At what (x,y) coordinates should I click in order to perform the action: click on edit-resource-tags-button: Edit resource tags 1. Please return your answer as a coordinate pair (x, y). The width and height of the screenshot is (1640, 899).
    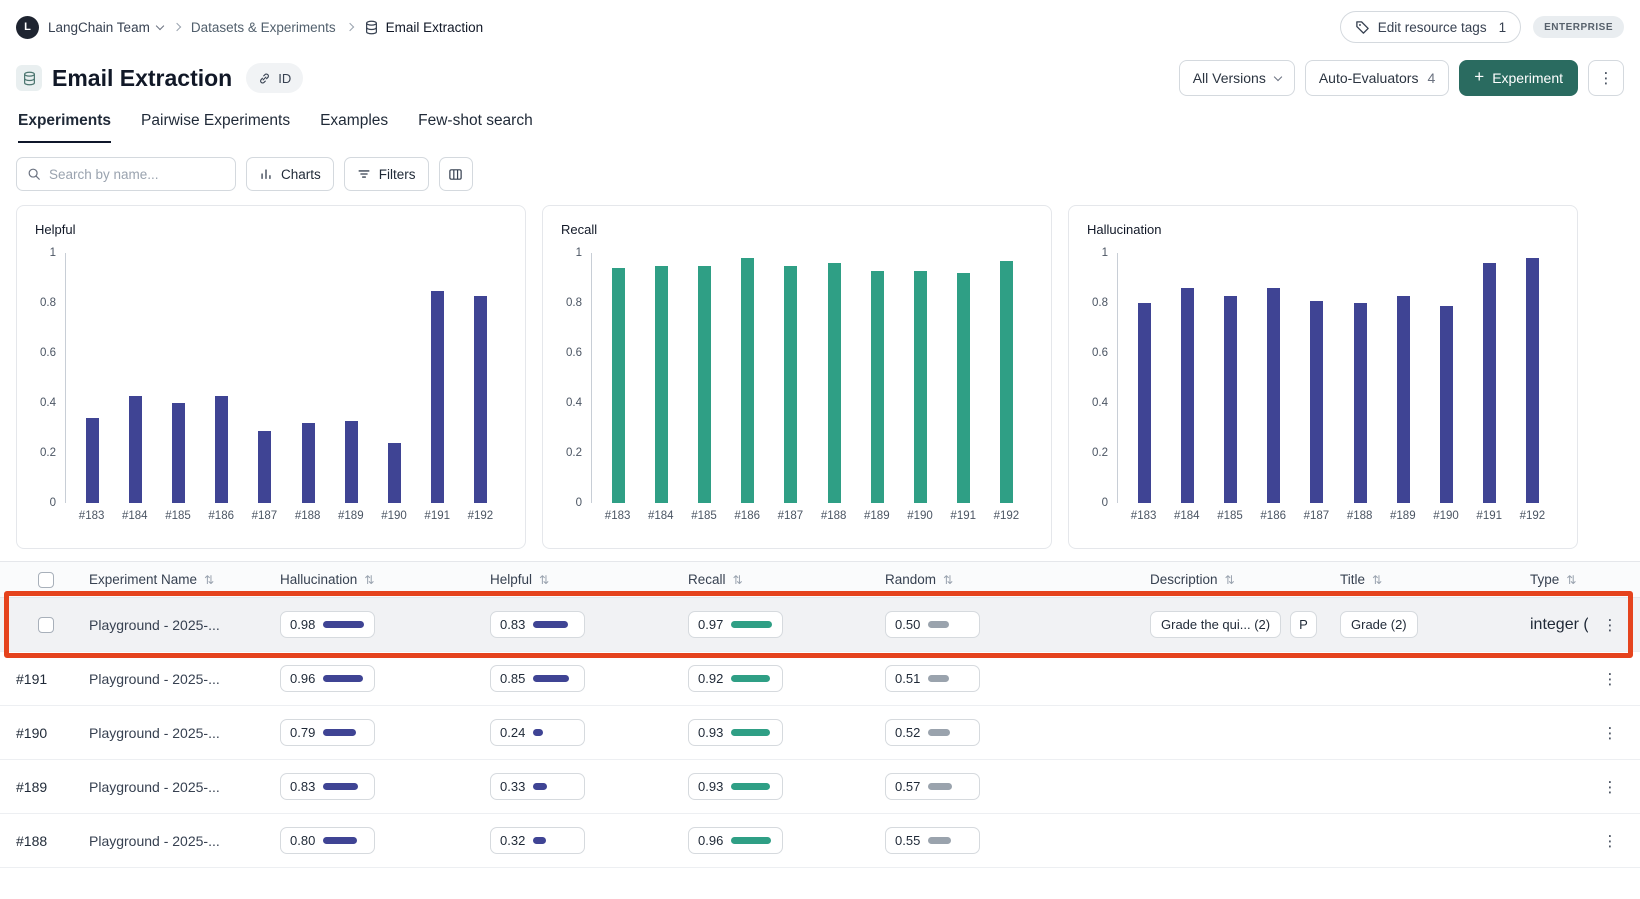
    Looking at the image, I should click on (1430, 27).